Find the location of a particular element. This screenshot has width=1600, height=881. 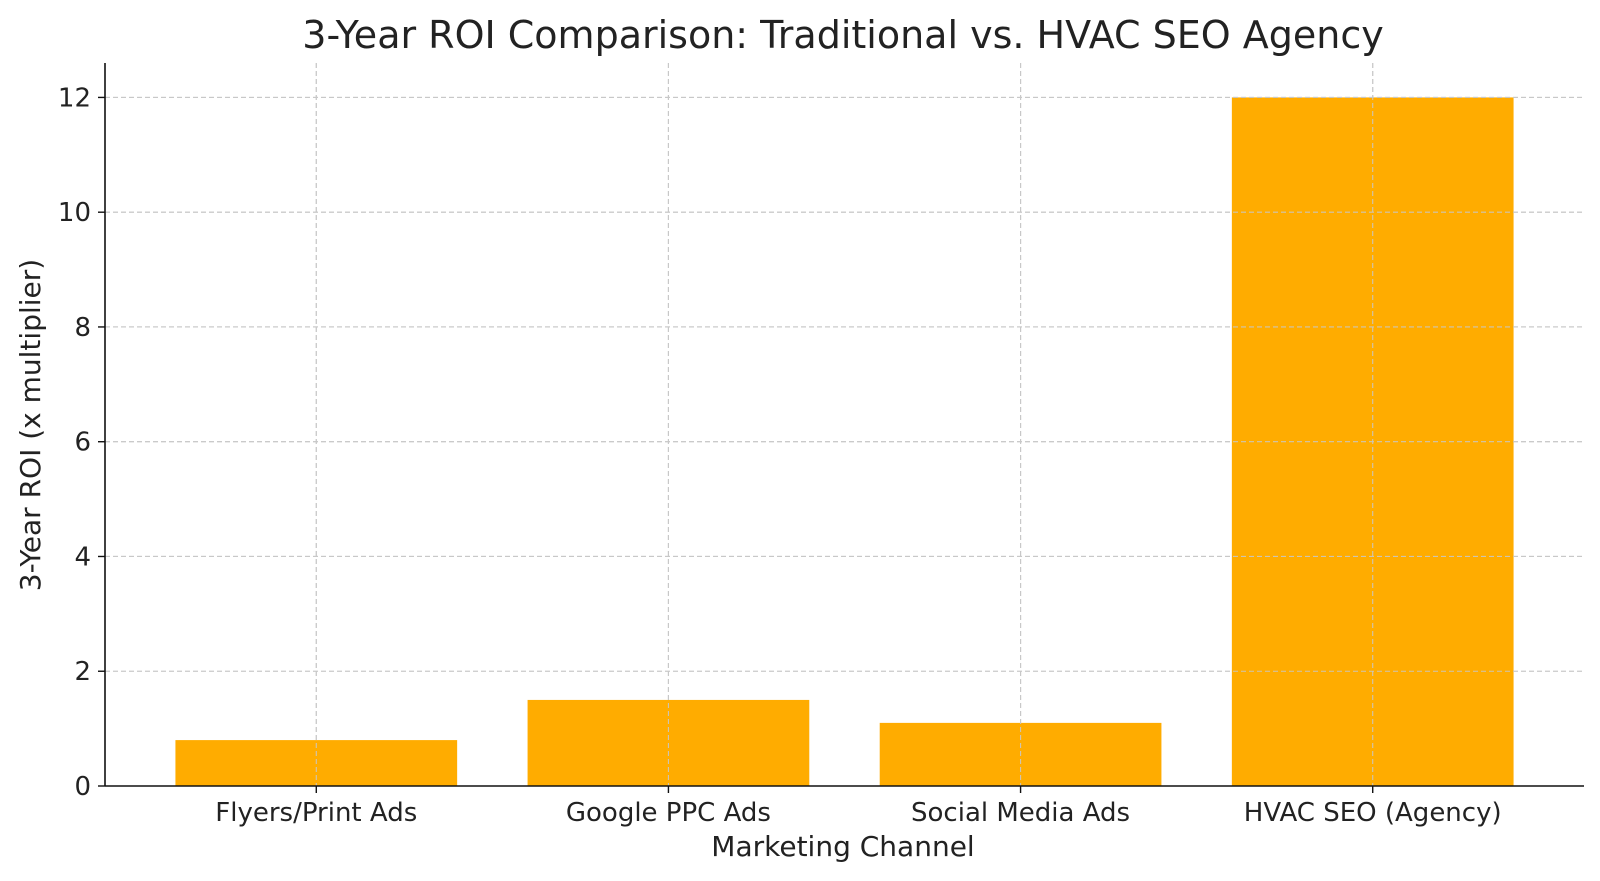

x-tick-label: Social Media Ads is located at coordinates (1020, 813).